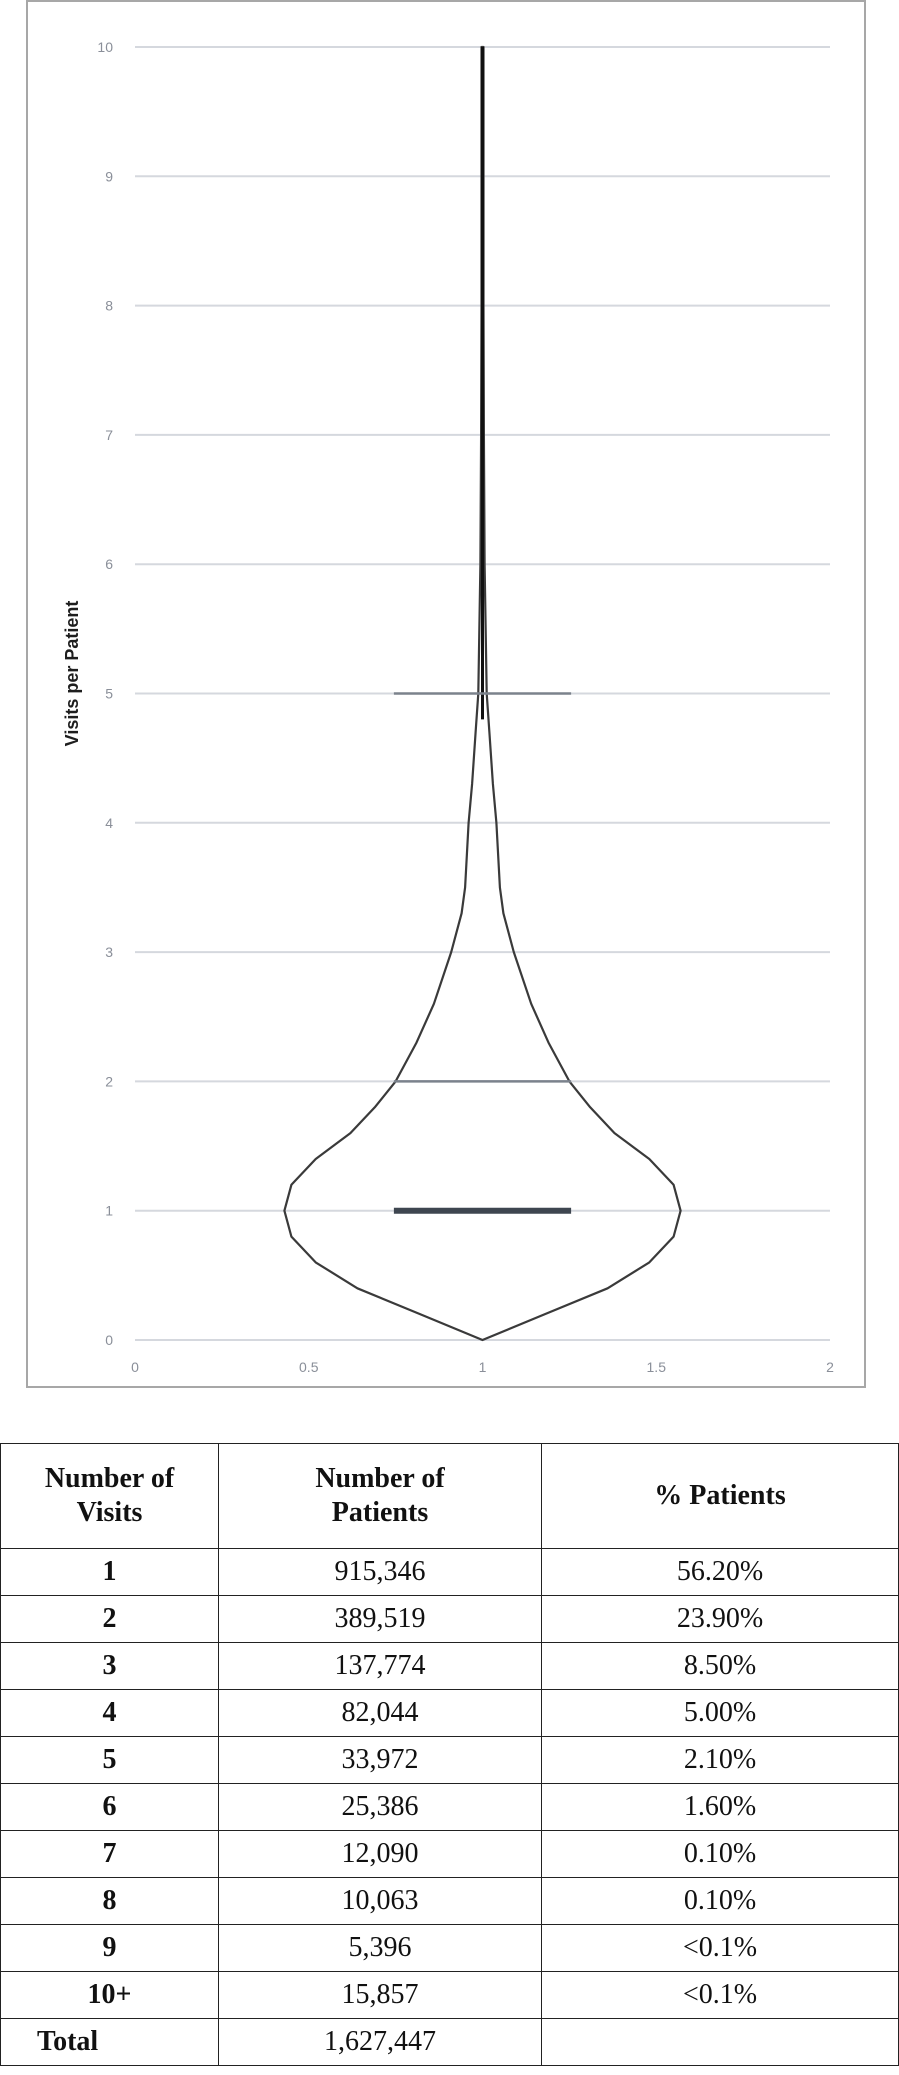 The image size is (899, 2075). I want to click on y-tick-label: 0, so click(109, 1340).